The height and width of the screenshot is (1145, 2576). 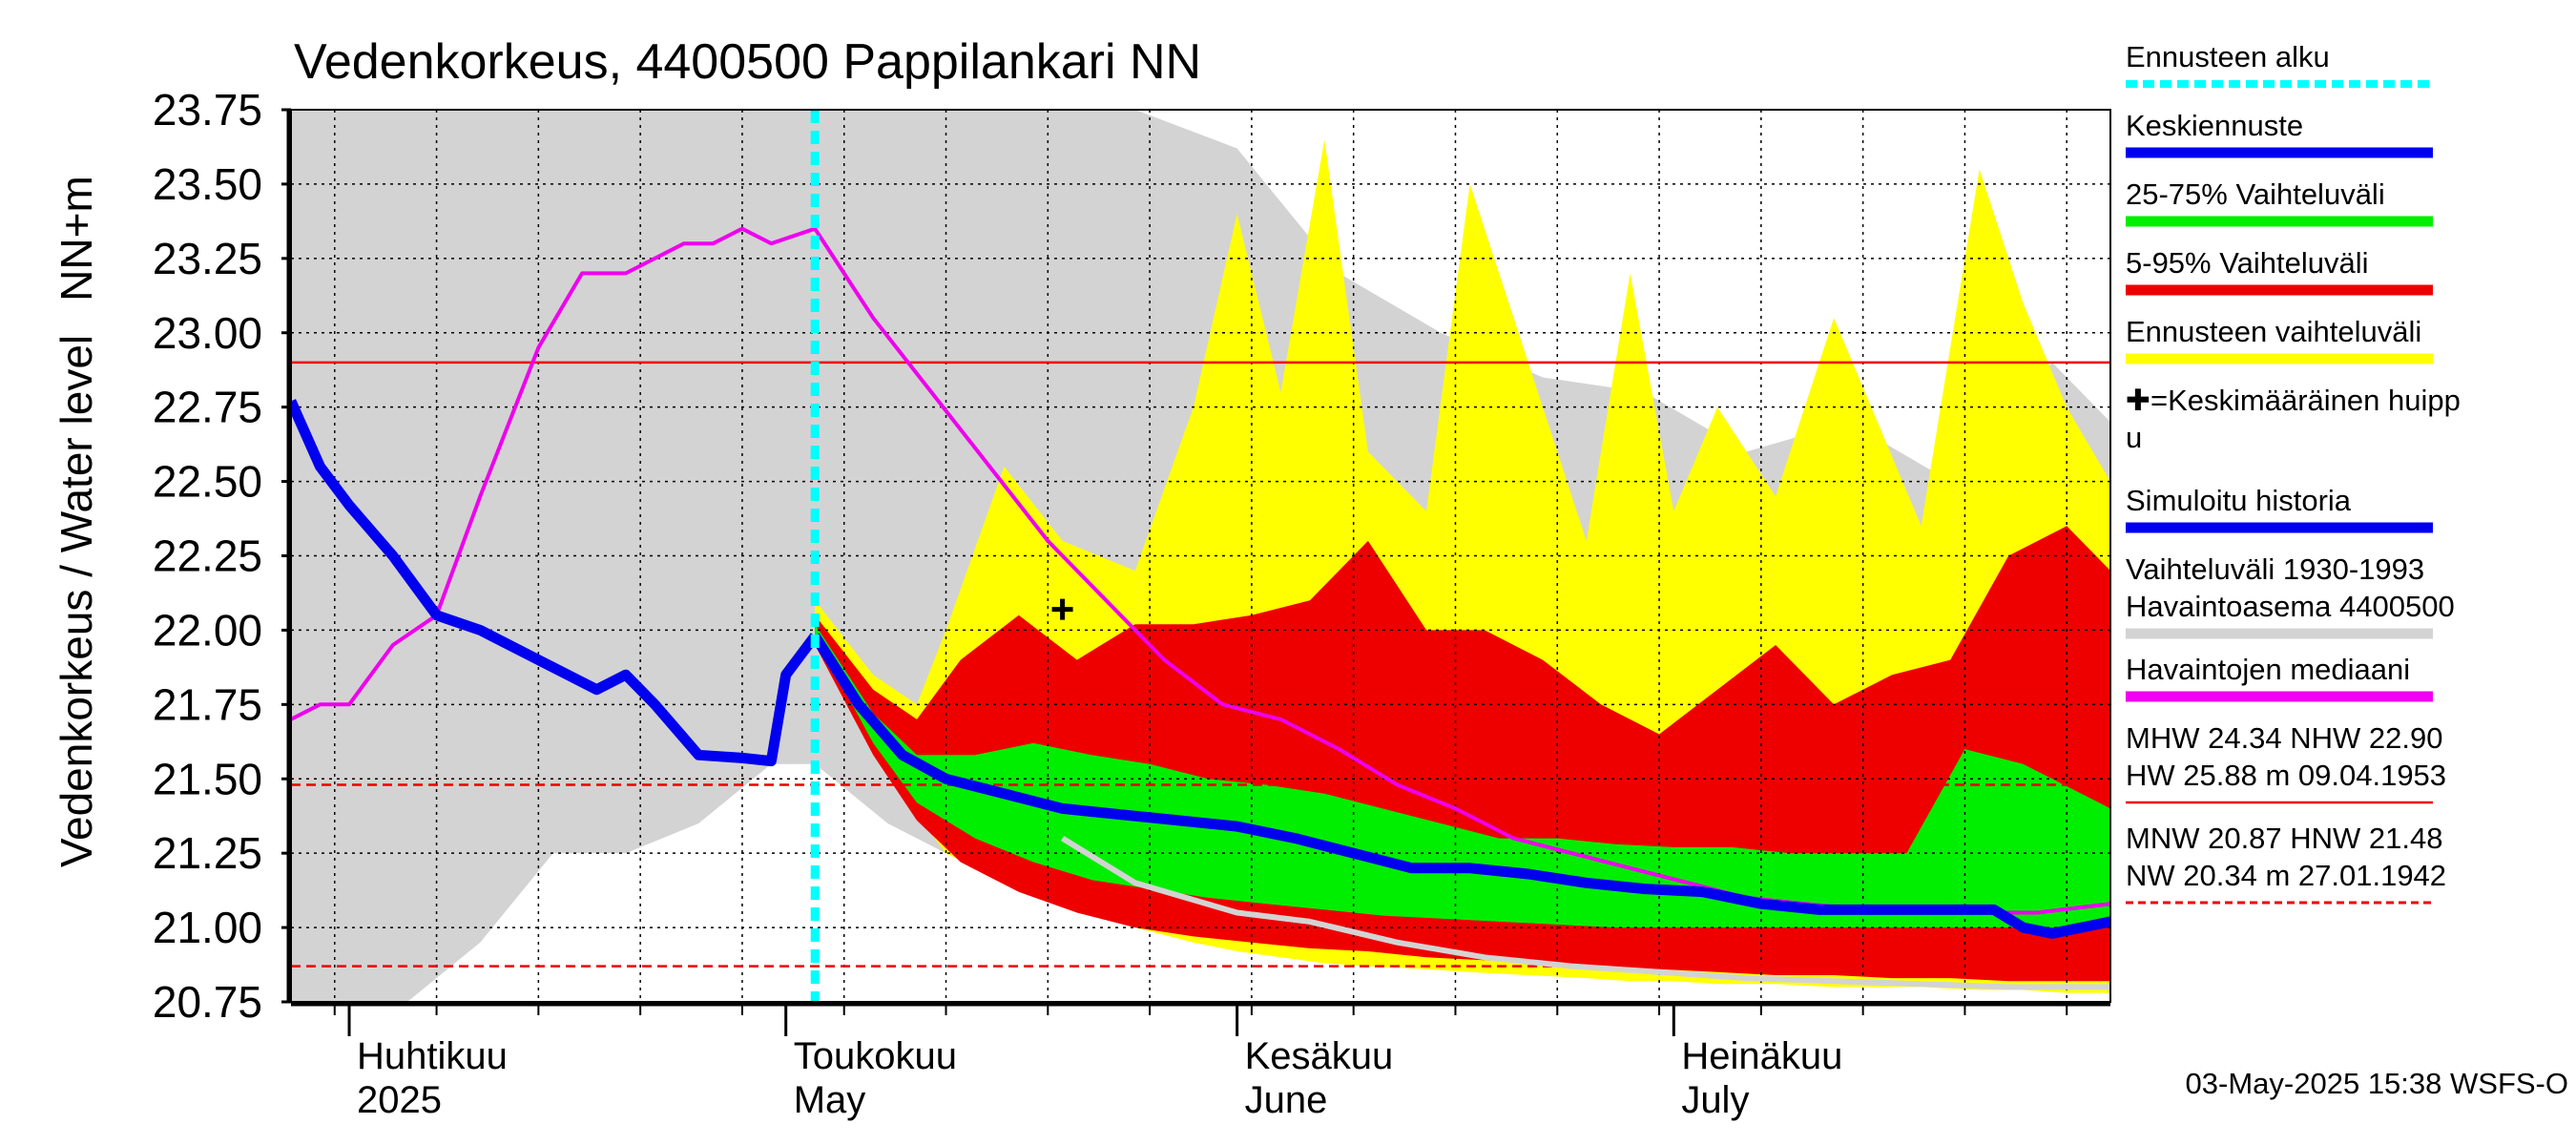 What do you see at coordinates (875, 1056) in the screenshot?
I see `x-month-label: Toukokuu` at bounding box center [875, 1056].